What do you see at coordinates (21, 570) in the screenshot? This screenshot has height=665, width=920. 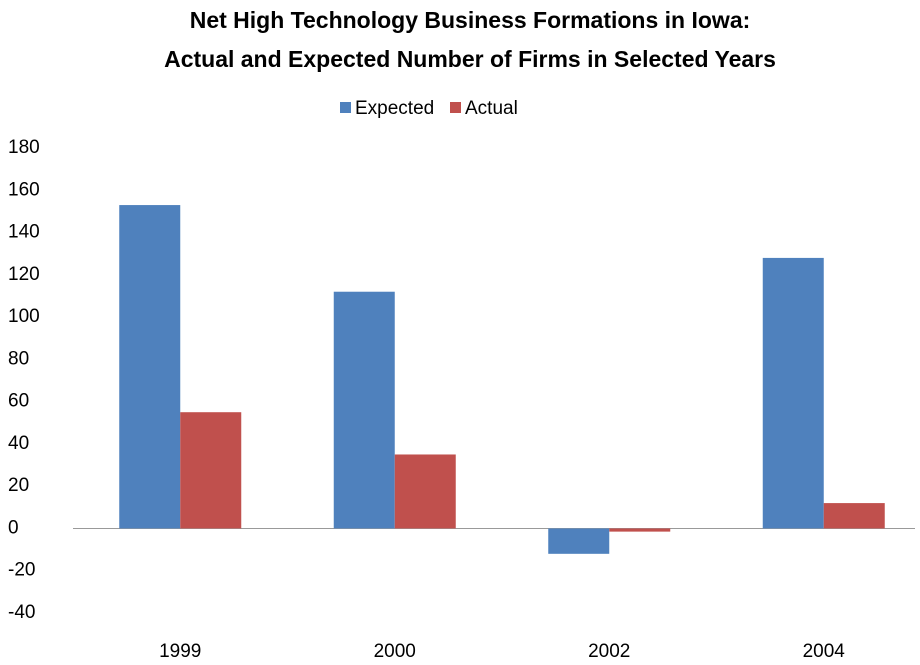 I see `y-tick-label: -20` at bounding box center [21, 570].